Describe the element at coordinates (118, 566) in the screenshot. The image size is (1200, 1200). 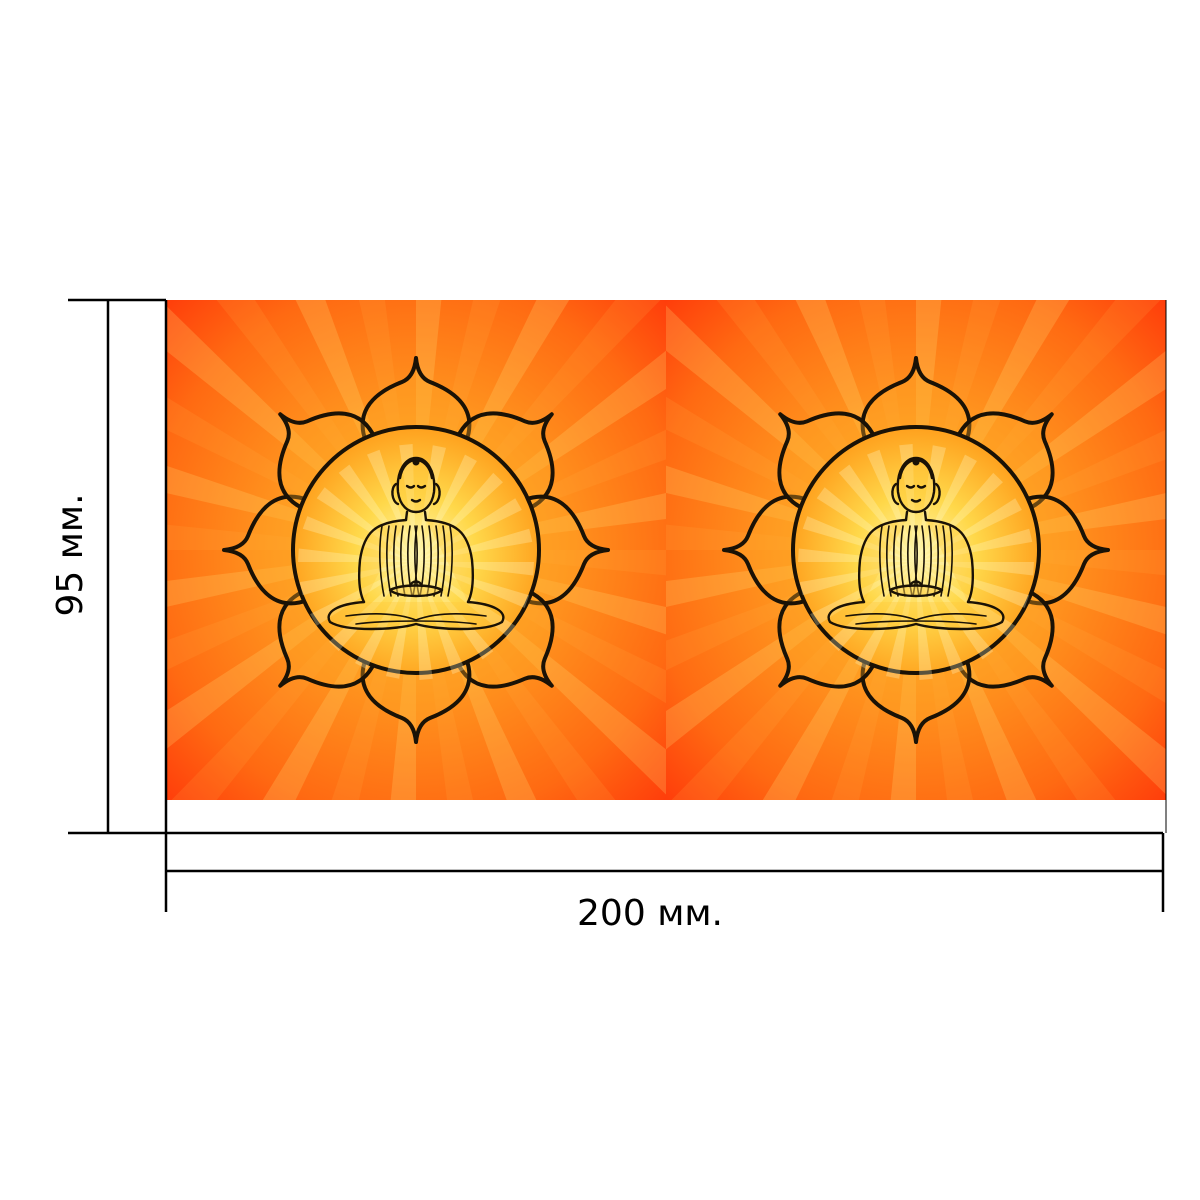
I see `height-dimension` at that location.